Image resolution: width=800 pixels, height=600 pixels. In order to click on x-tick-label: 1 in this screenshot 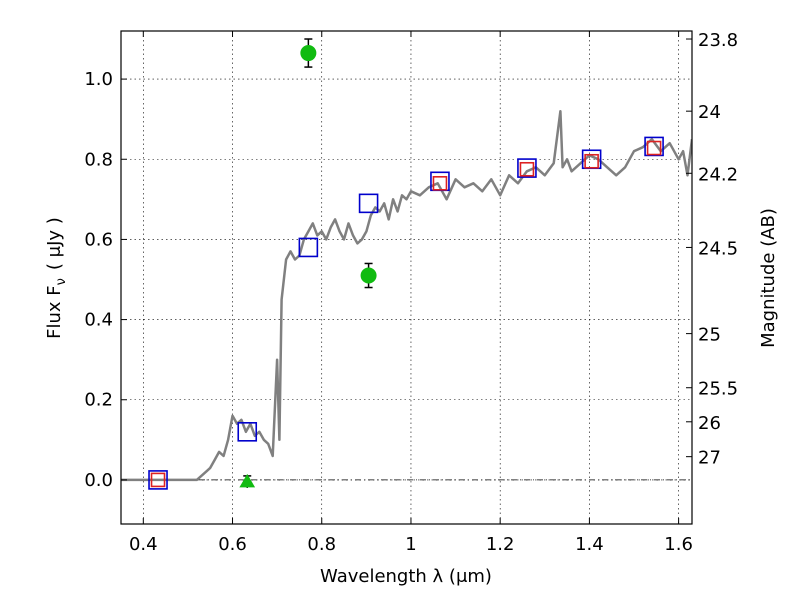, I will do `click(410, 544)`.